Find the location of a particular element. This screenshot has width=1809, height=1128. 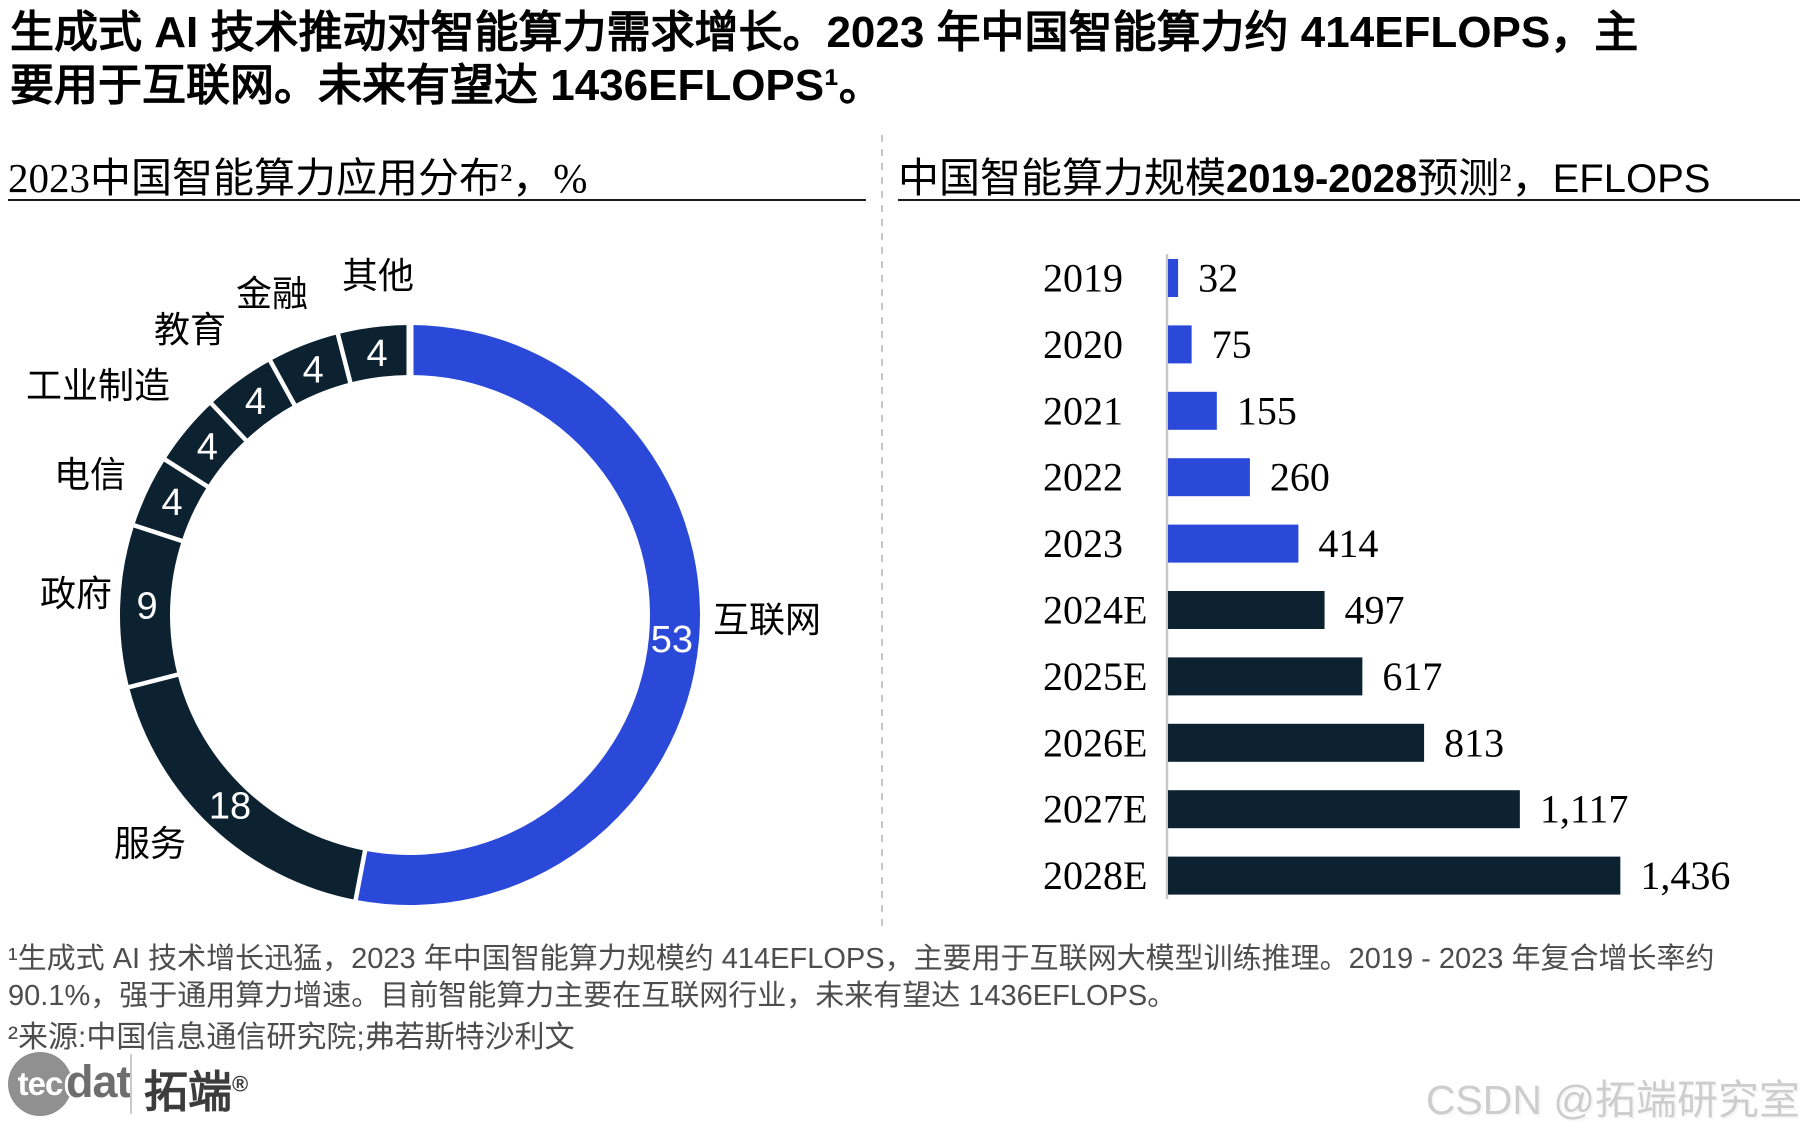

bar-value-0: 32 is located at coordinates (1218, 278).